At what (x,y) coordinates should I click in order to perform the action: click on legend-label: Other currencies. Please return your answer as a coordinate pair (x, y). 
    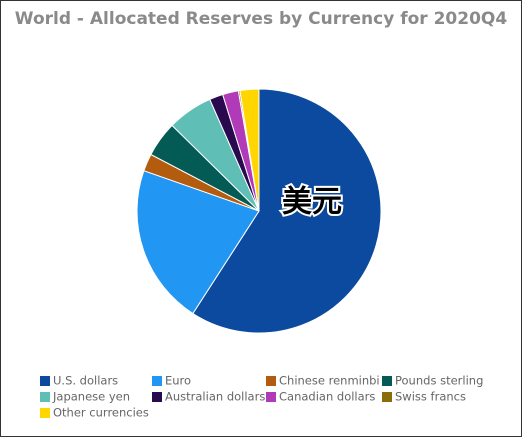
    Looking at the image, I should click on (101, 413).